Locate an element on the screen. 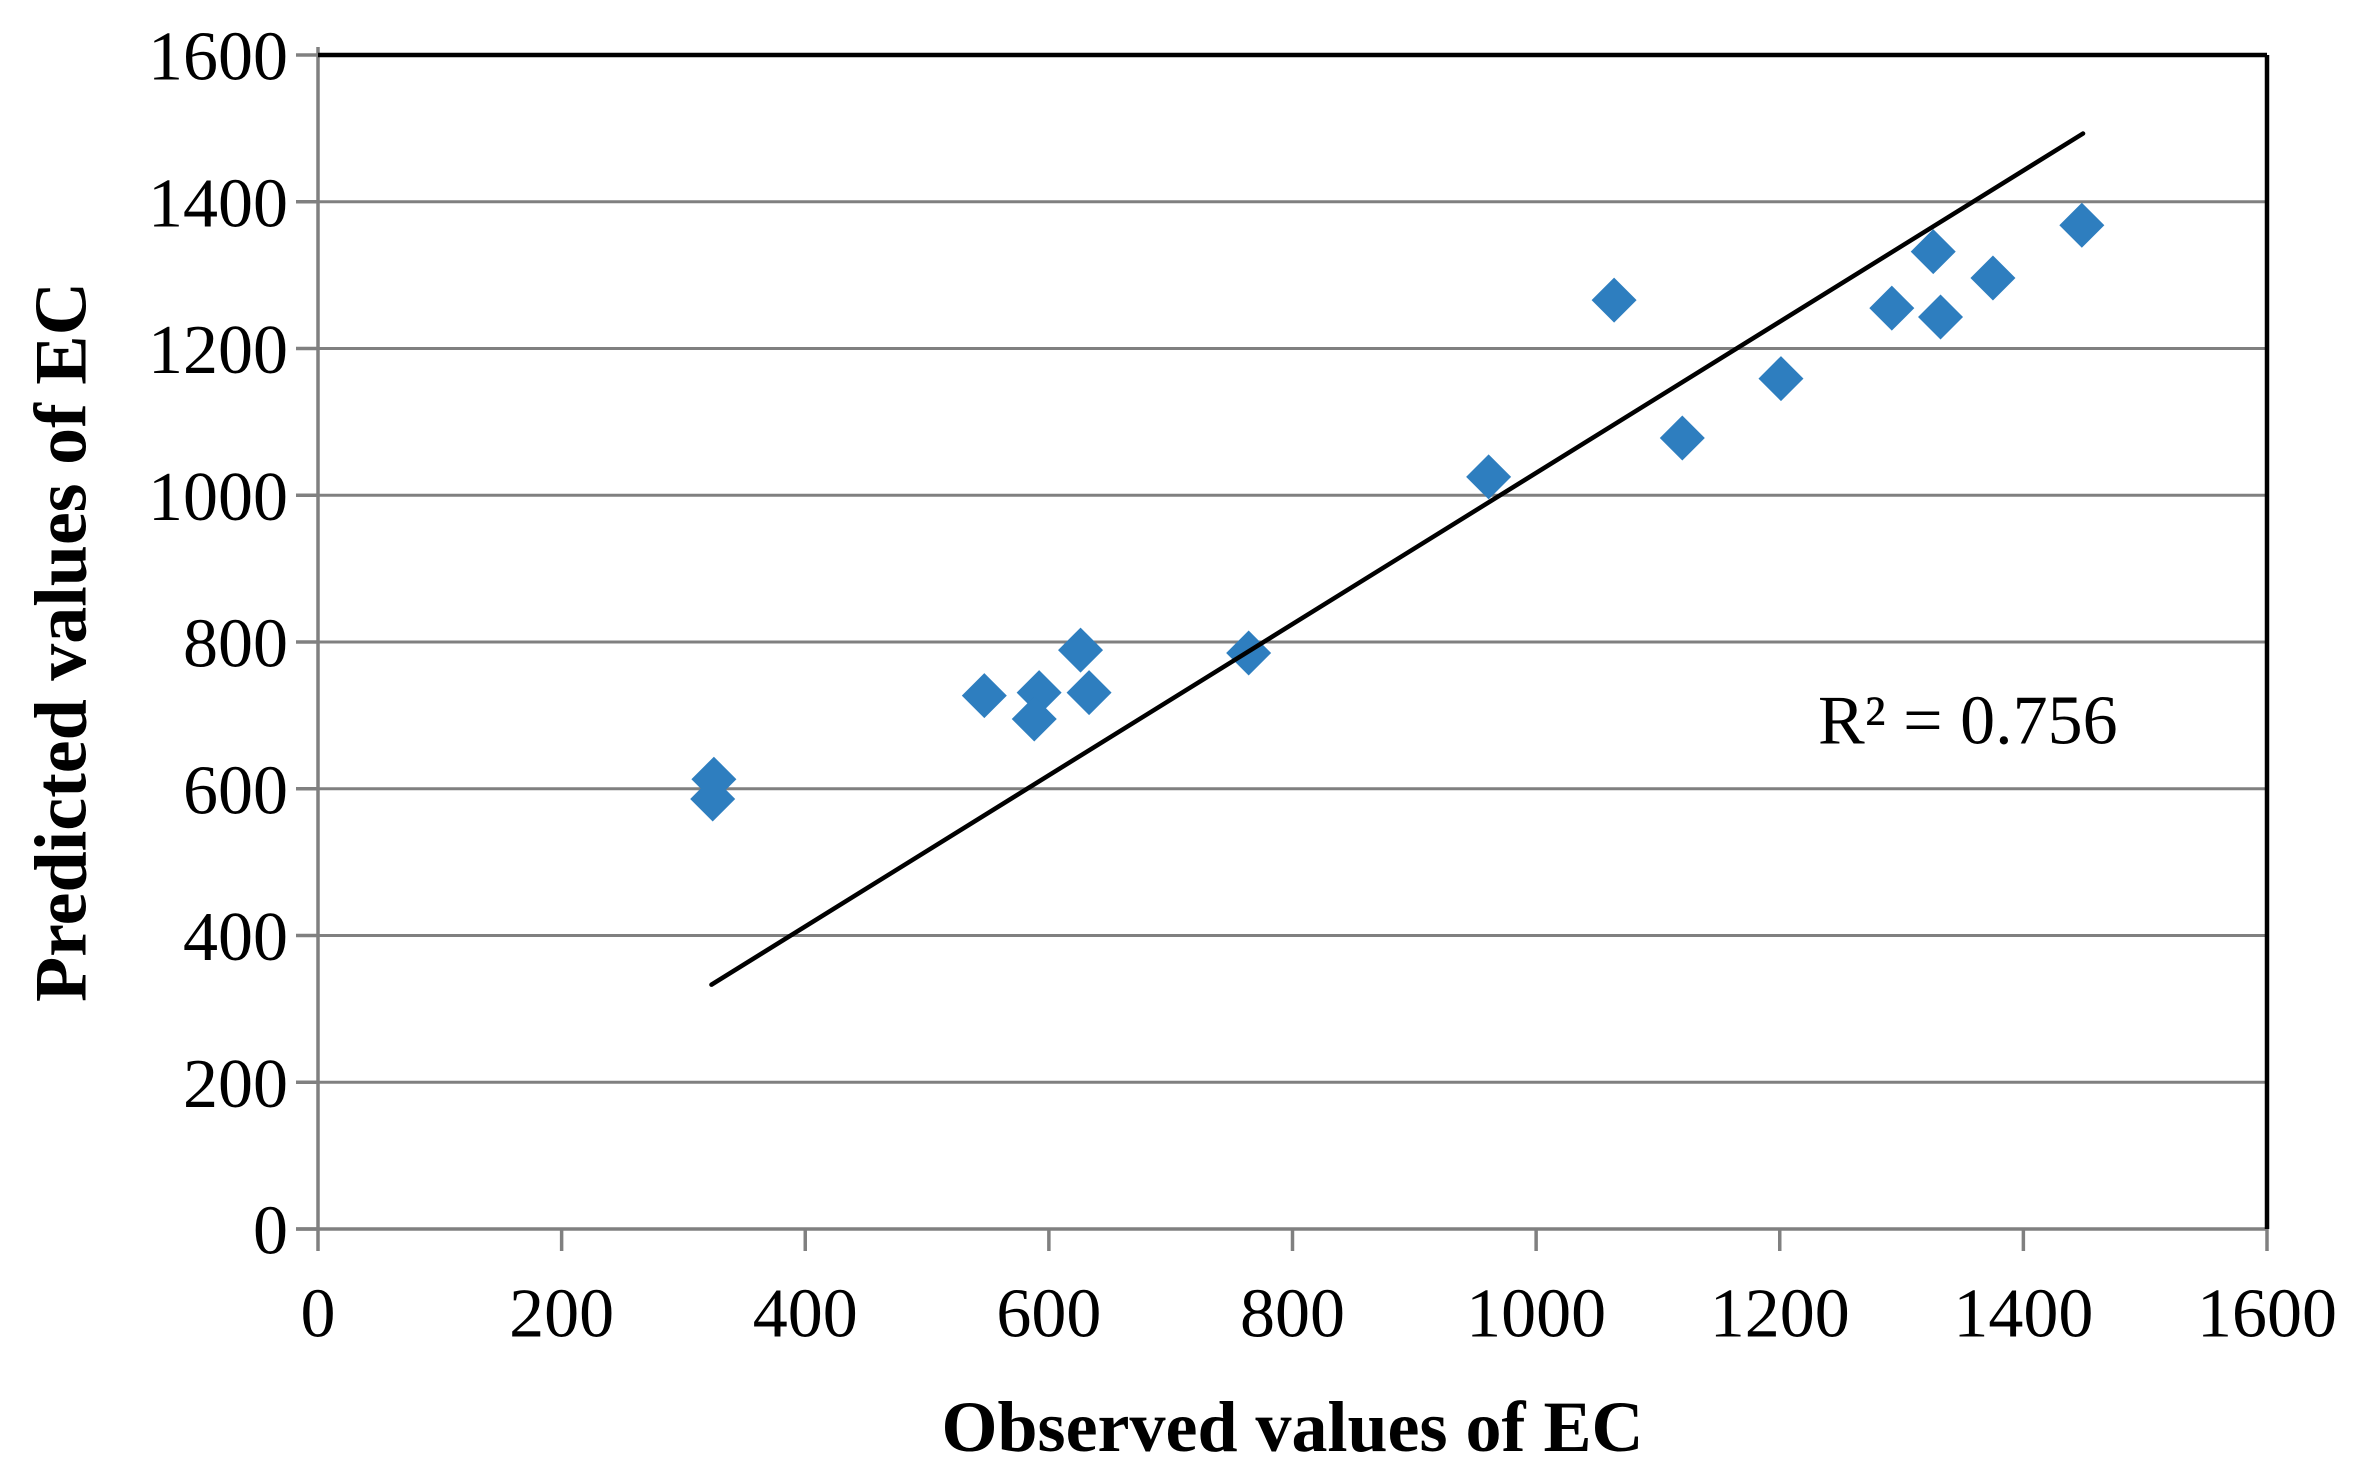 The width and height of the screenshot is (2358, 1470). y-tick-label: 1200 is located at coordinates (218, 350).